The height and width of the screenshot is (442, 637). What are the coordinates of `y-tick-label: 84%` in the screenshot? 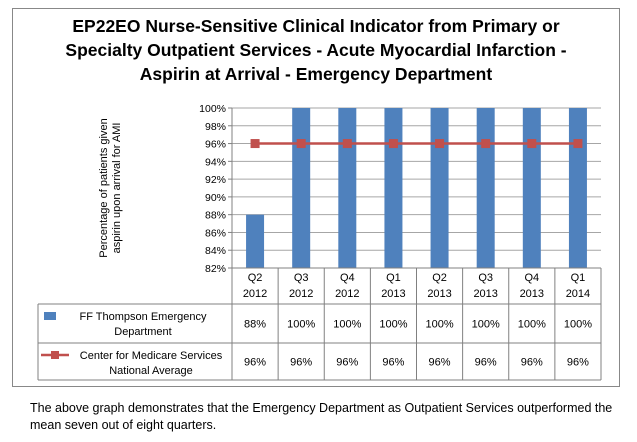 It's located at (215, 251).